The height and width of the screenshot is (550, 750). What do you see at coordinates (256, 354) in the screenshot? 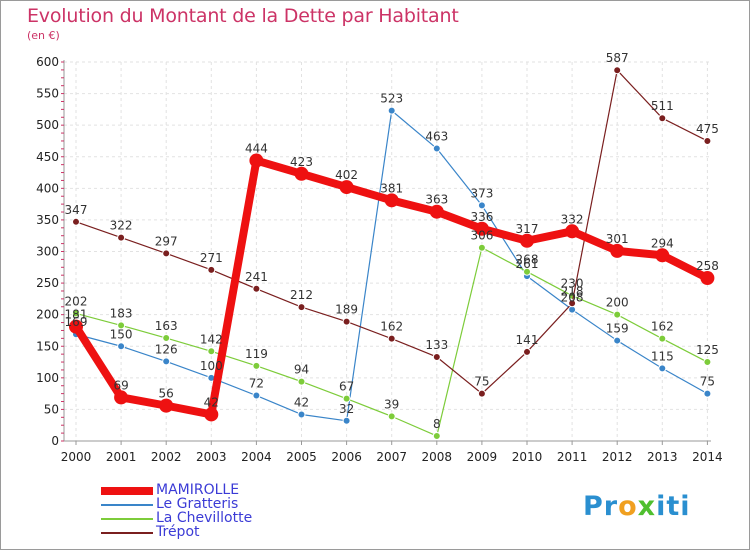
I see `data-label: 119` at bounding box center [256, 354].